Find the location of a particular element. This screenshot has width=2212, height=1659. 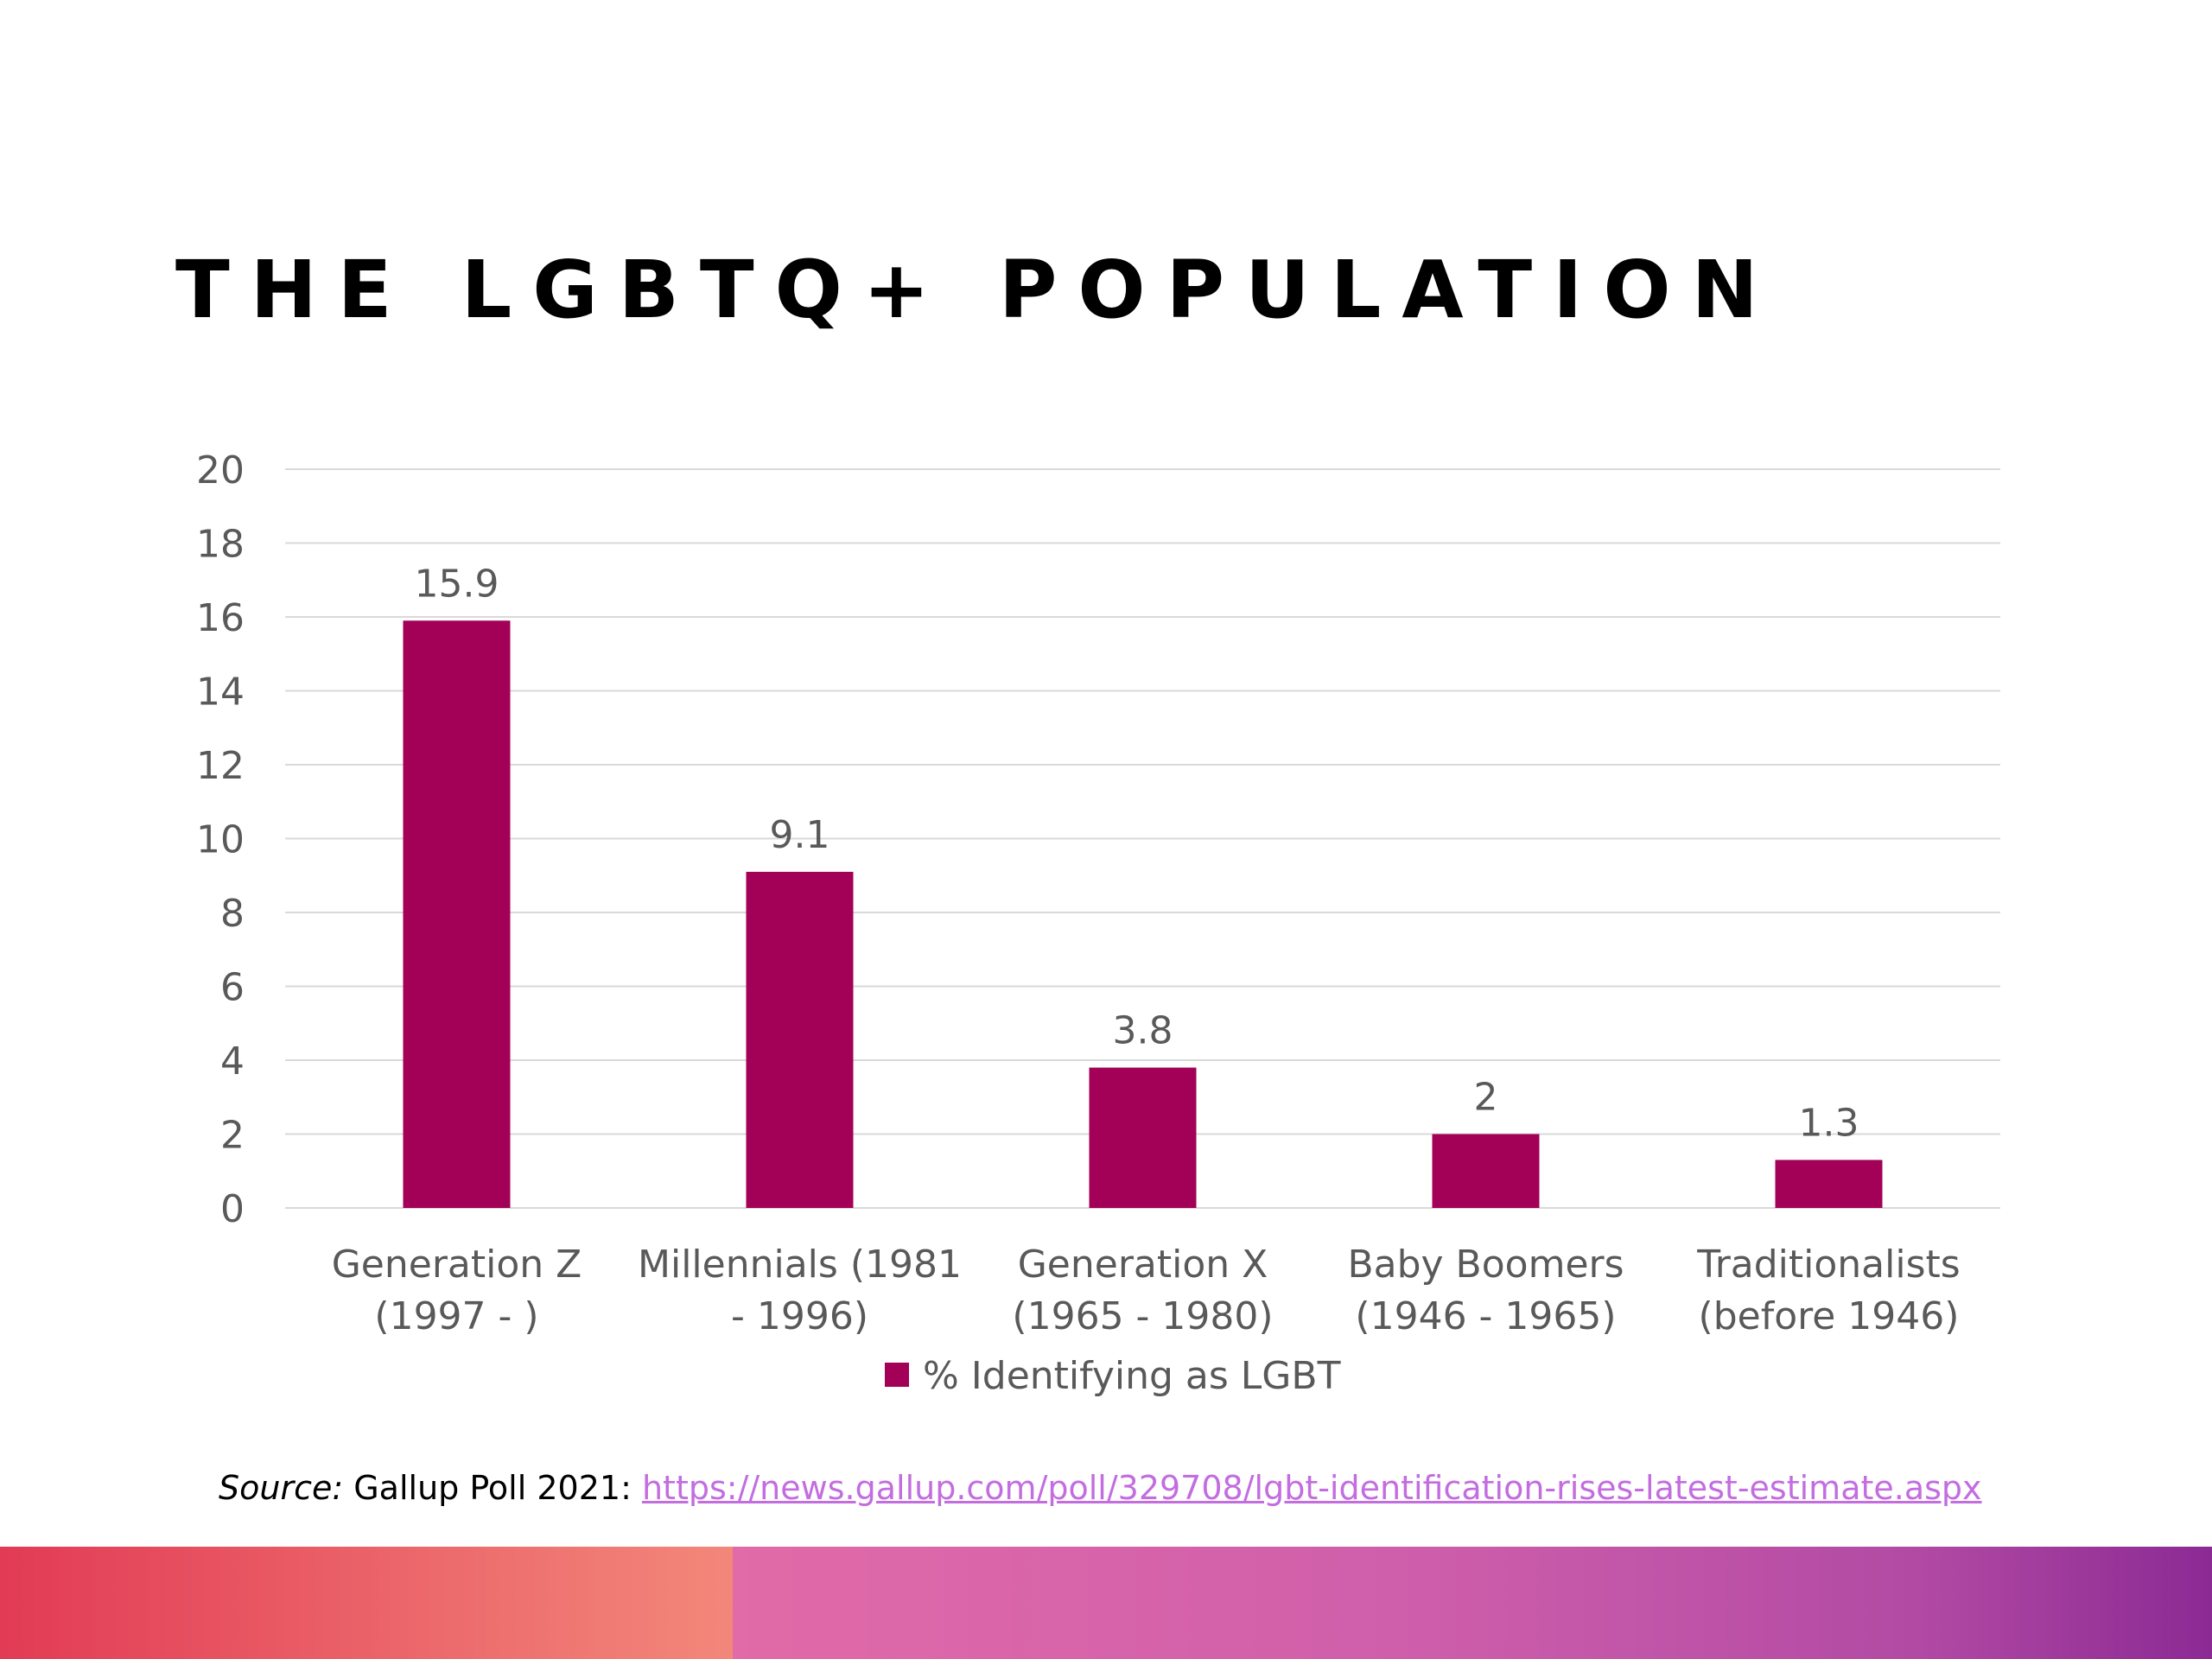

y-tick-label: 18 is located at coordinates (220, 545).